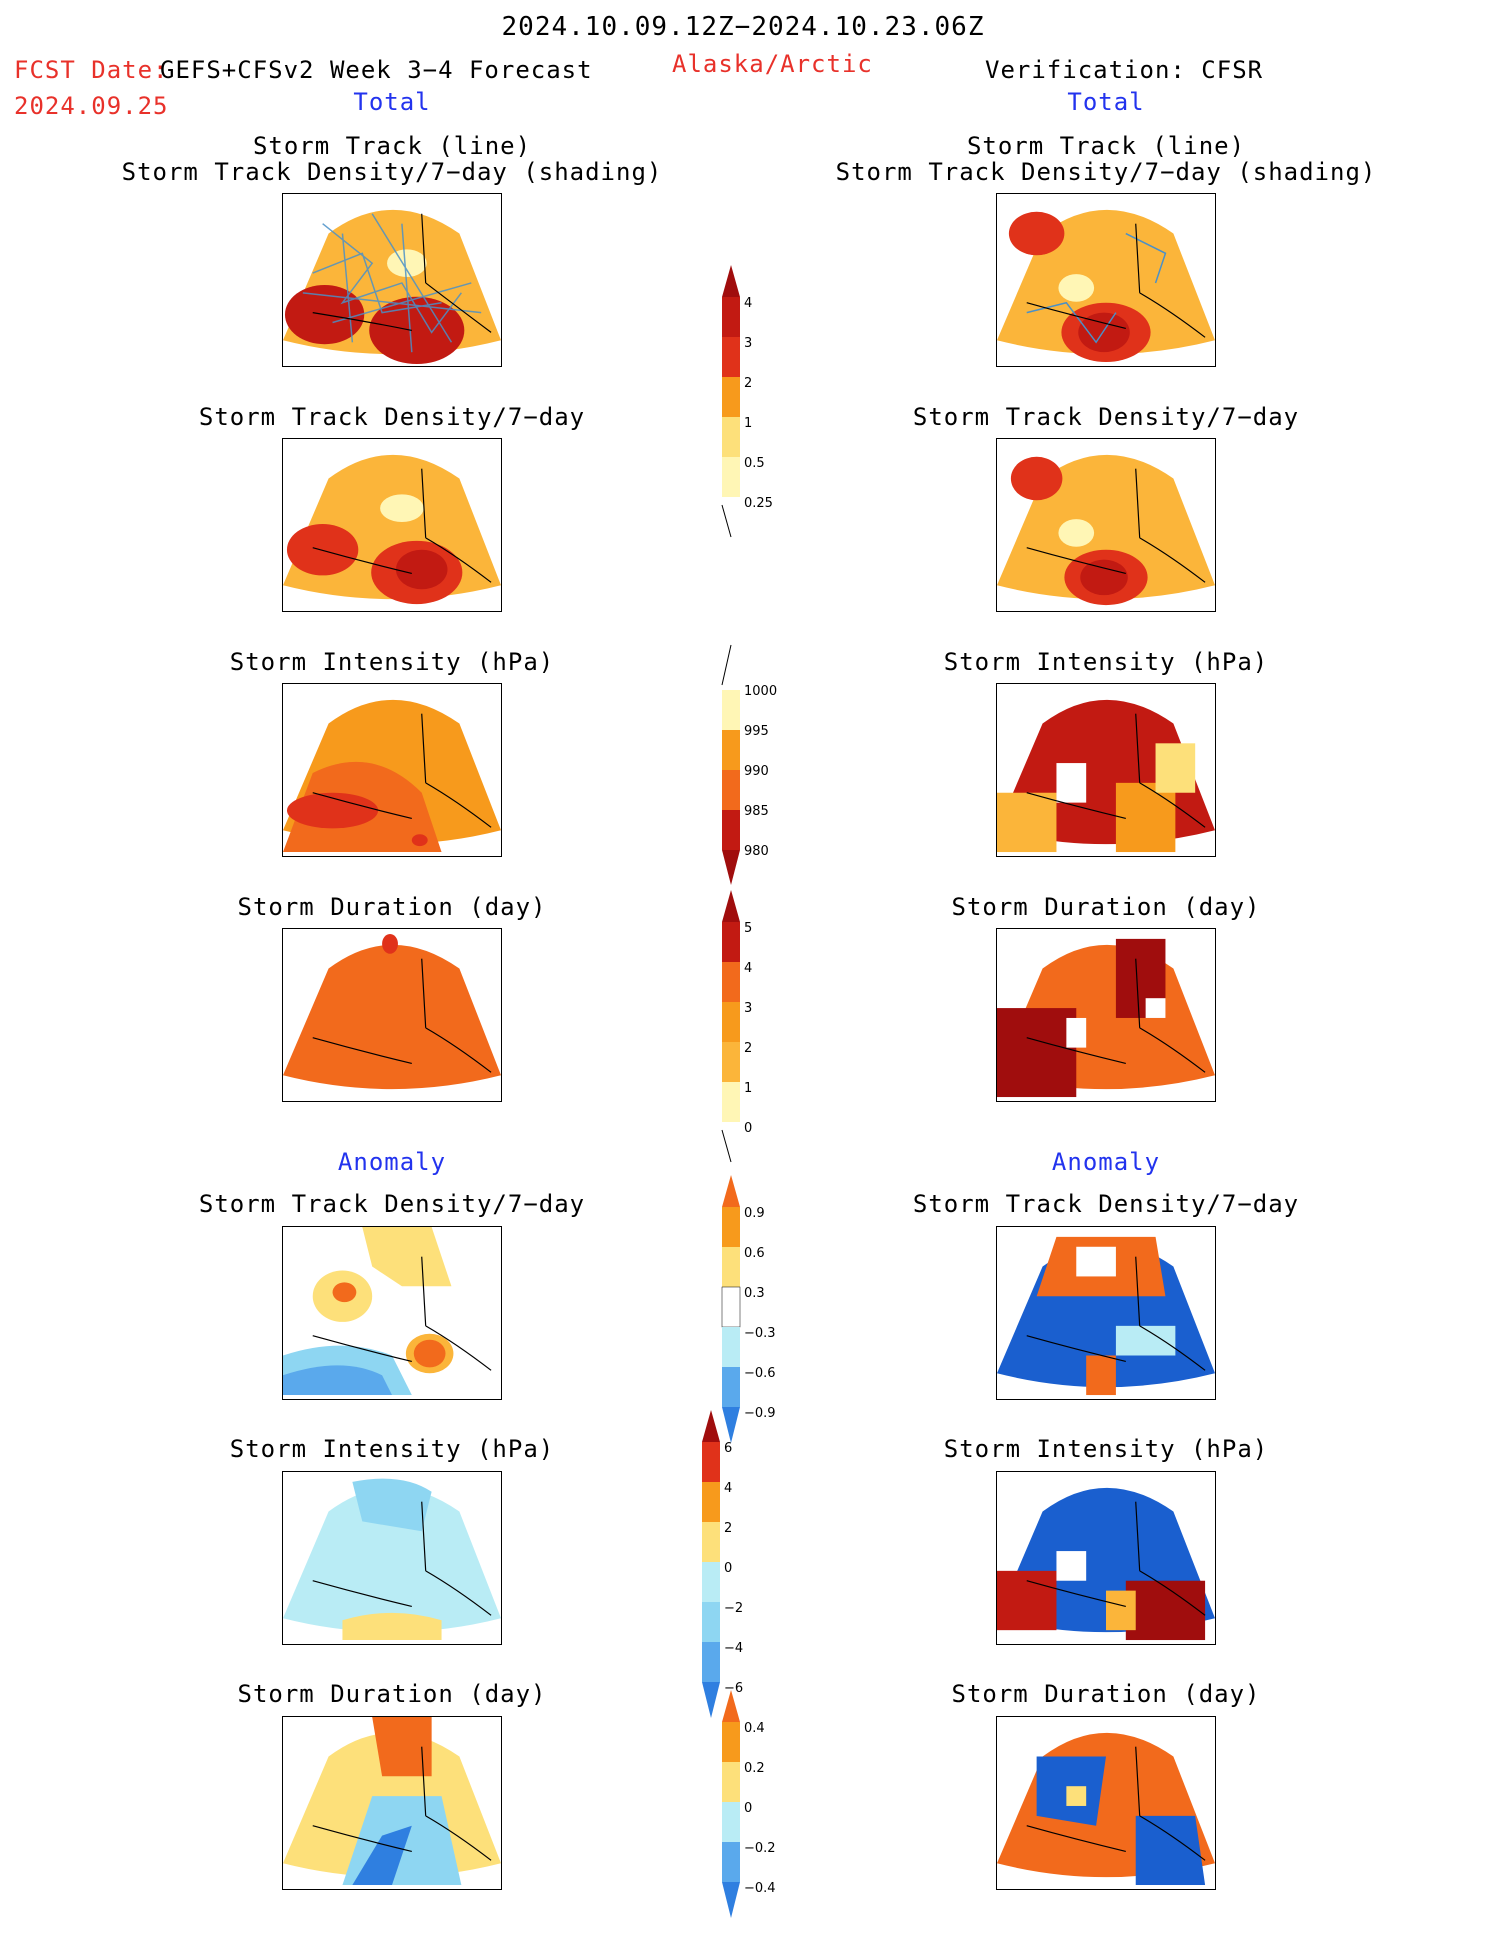  What do you see at coordinates (728, 1568) in the screenshot?
I see `cb-intensity-anomaly-label: 0` at bounding box center [728, 1568].